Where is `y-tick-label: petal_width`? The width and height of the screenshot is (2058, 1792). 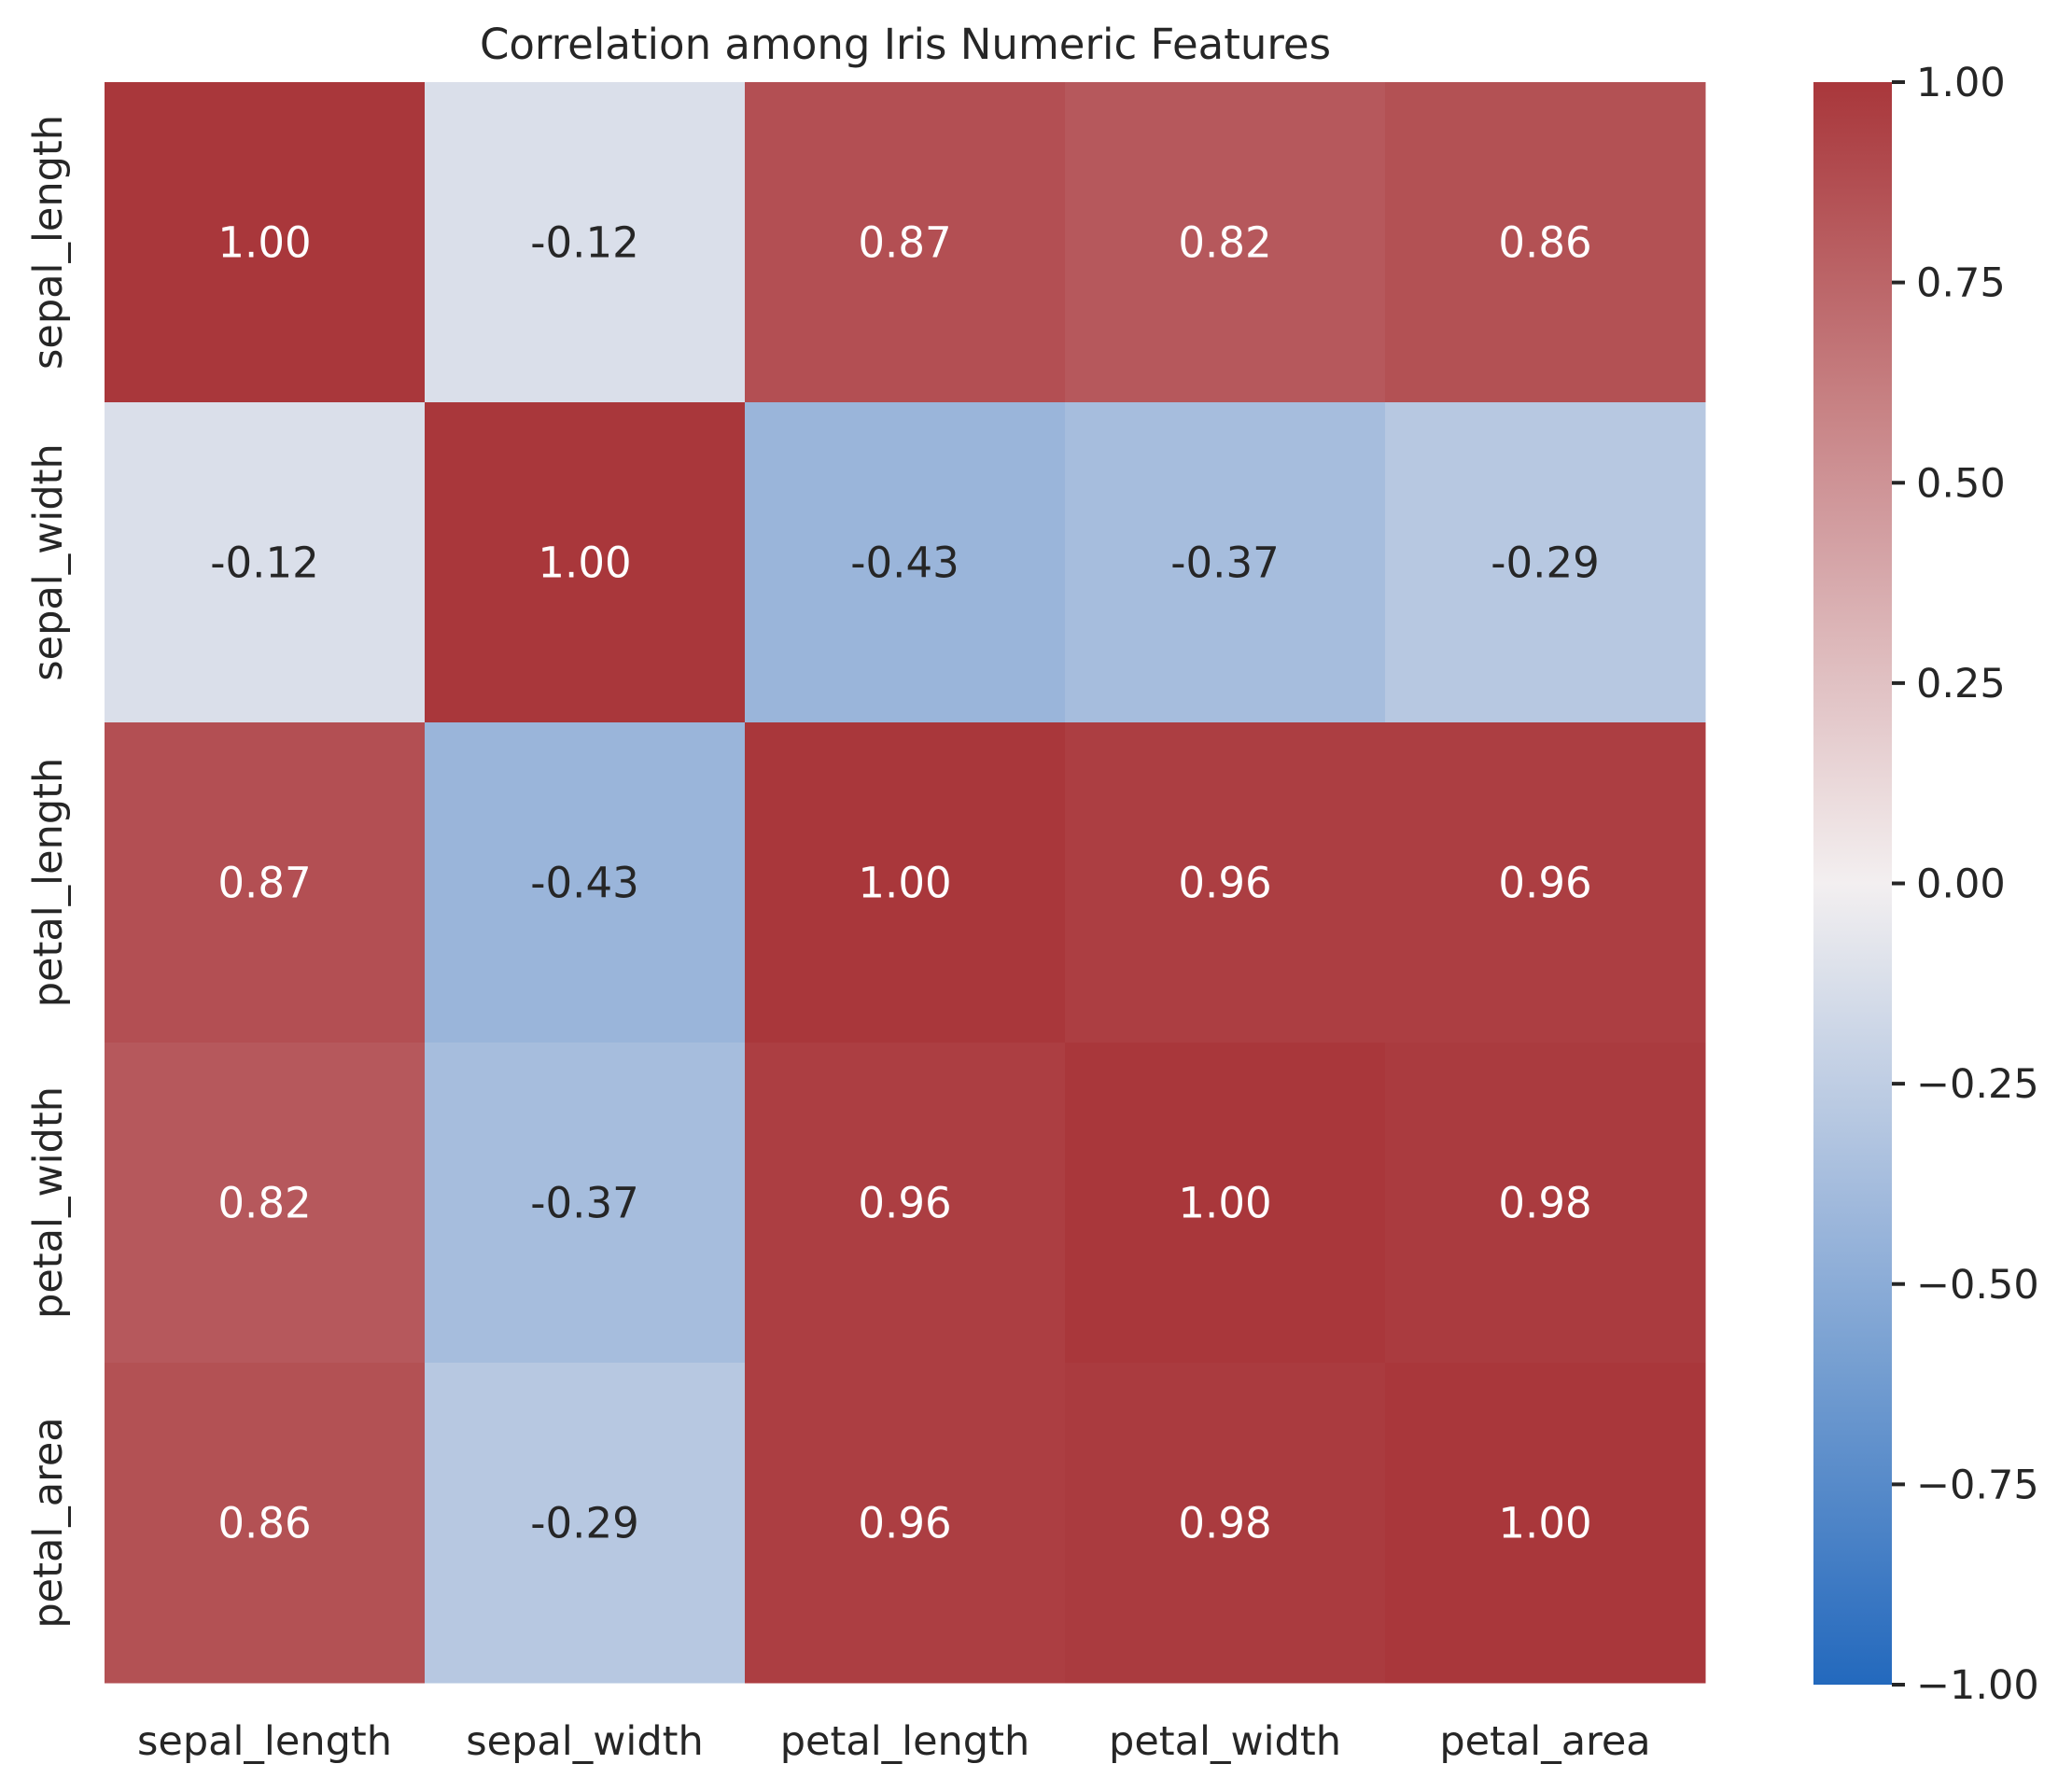
y-tick-label: petal_width is located at coordinates (48, 1202).